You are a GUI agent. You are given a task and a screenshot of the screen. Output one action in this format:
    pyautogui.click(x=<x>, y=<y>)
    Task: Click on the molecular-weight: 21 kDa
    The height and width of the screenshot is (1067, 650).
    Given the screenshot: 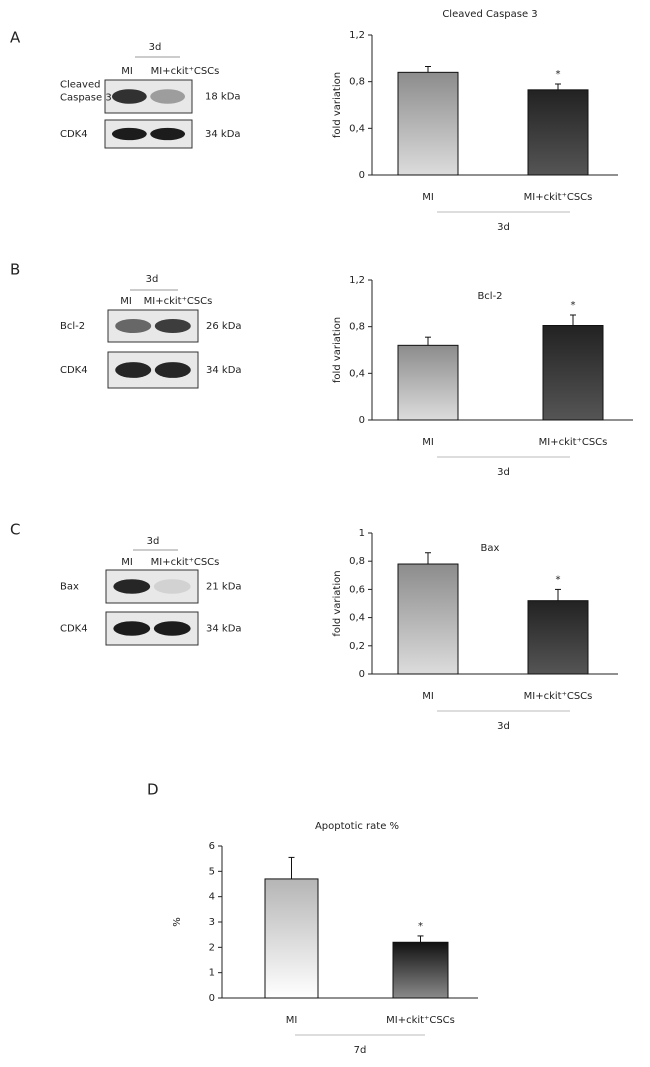 What is the action you would take?
    pyautogui.click(x=224, y=587)
    